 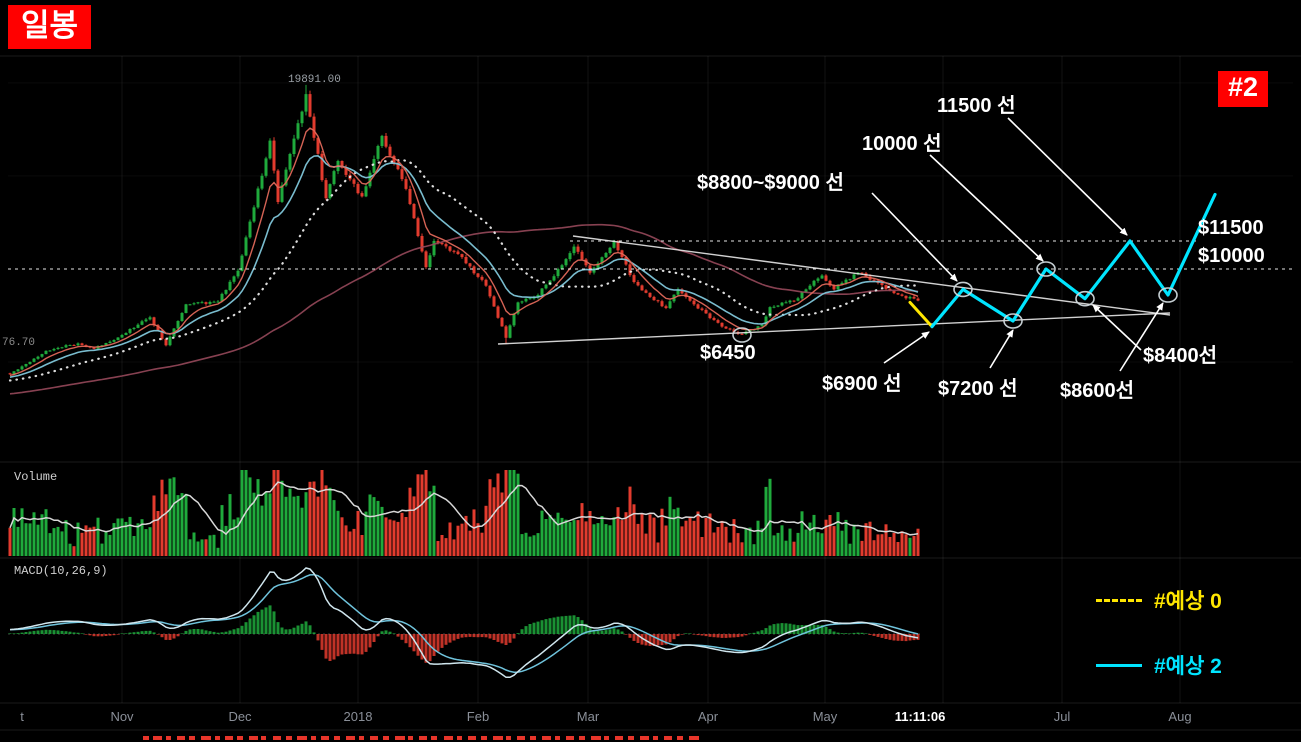 I want to click on support-resistance-levels, so click(x=650, y=255).